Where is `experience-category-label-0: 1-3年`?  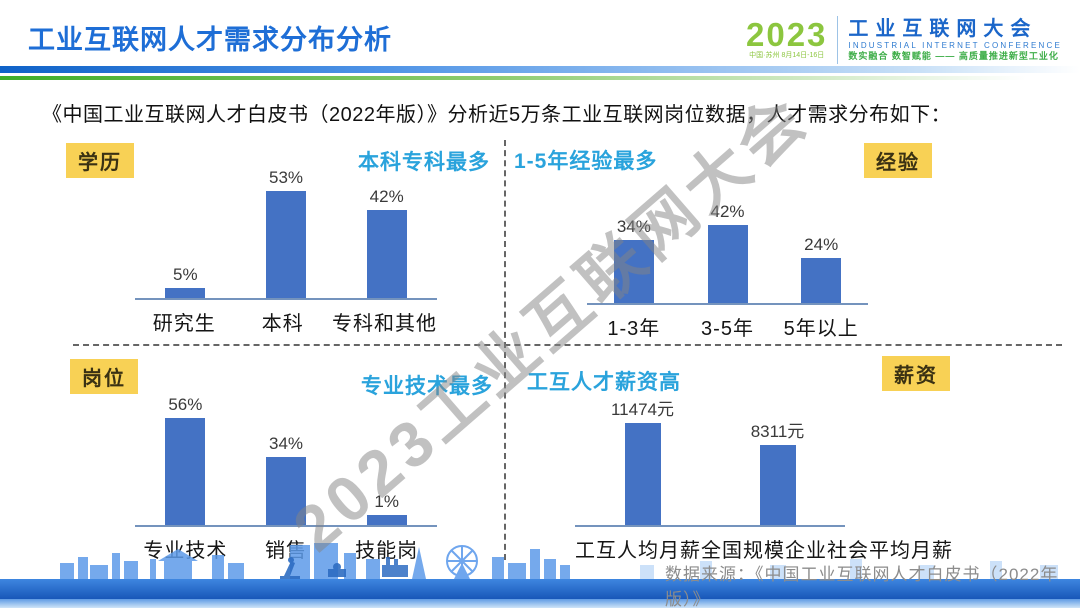
experience-category-label-0: 1-3年 is located at coordinates (634, 329).